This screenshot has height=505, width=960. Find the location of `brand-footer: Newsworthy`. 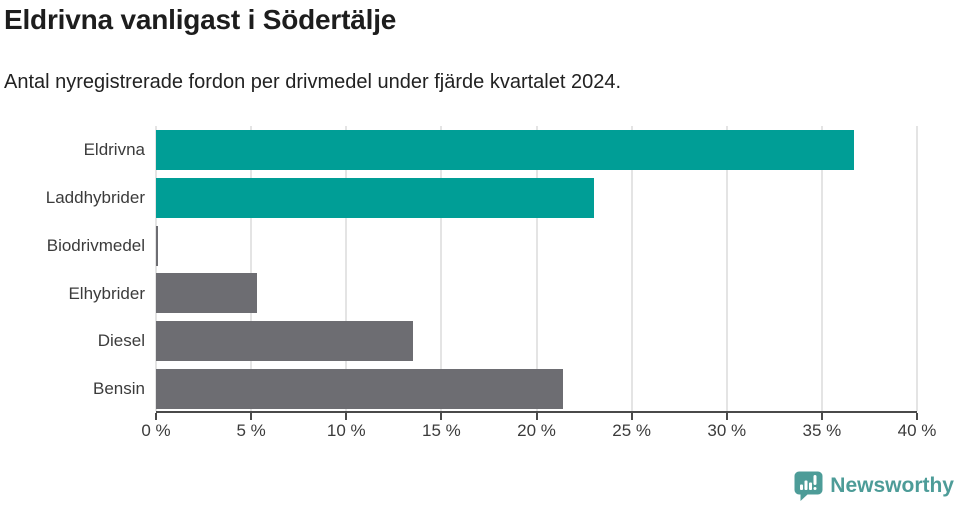

brand-footer: Newsworthy is located at coordinates (874, 486).